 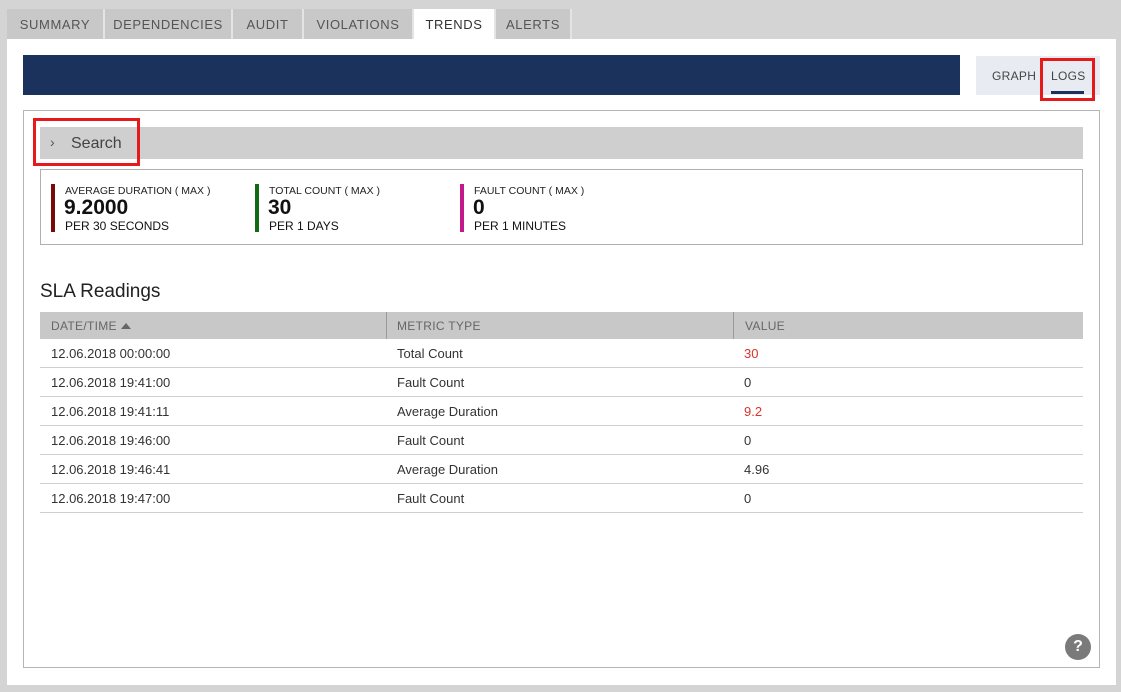 What do you see at coordinates (430, 353) in the screenshot?
I see `cell-metric-type: Total Count` at bounding box center [430, 353].